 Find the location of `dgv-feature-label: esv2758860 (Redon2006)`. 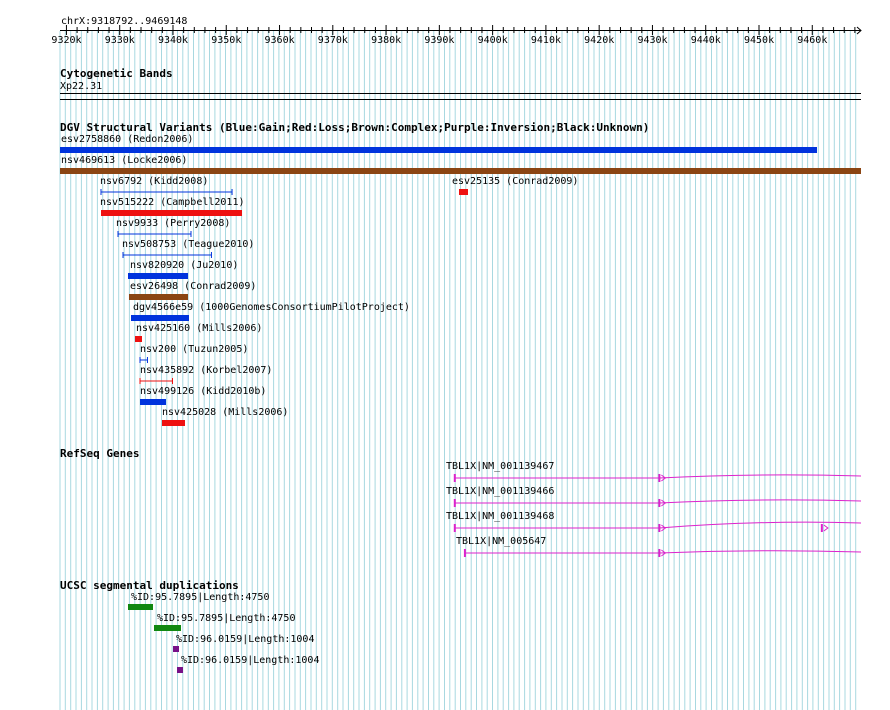

dgv-feature-label: esv2758860 (Redon2006) is located at coordinates (127, 139).